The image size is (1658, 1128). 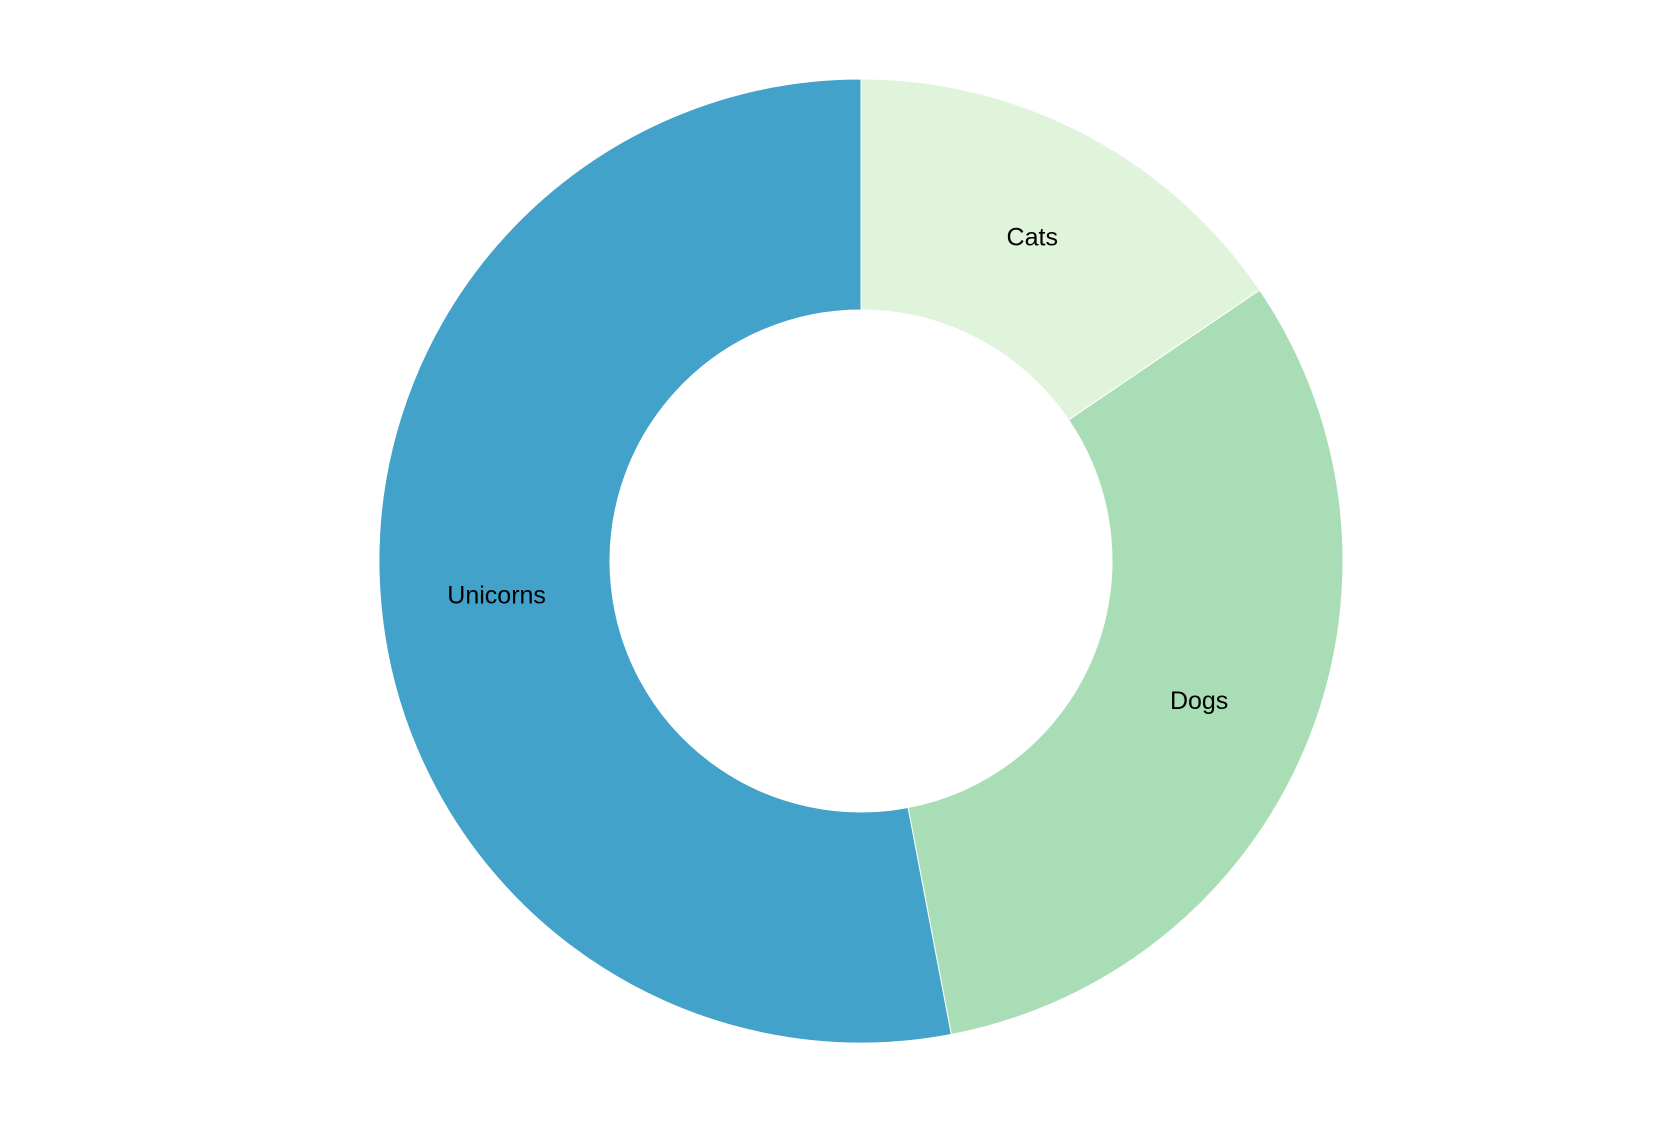 I want to click on slice-label-dogs: Dogs, so click(x=1199, y=701).